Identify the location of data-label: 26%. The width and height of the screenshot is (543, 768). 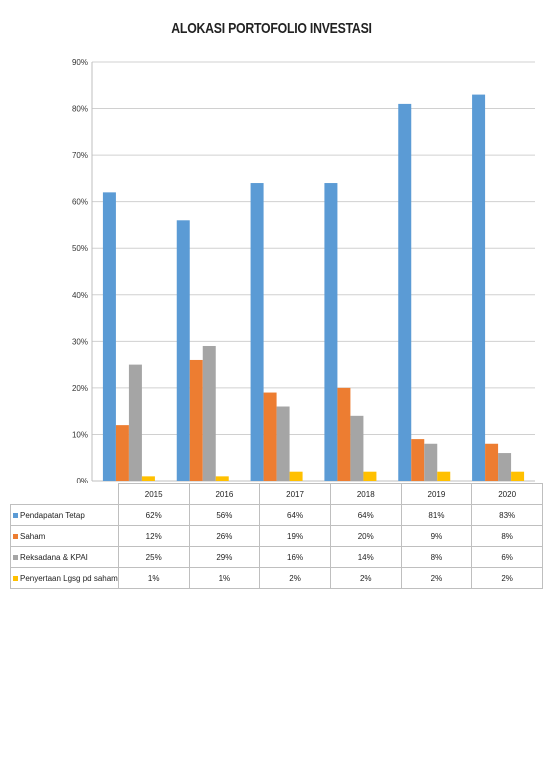
(224, 536).